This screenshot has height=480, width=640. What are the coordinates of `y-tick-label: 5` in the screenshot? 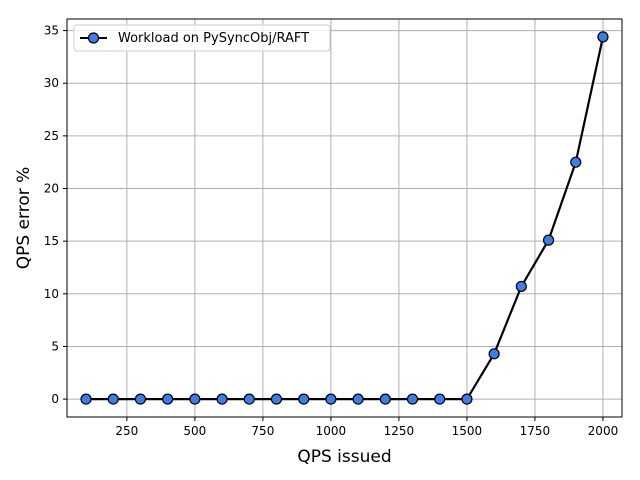 It's located at (55, 346).